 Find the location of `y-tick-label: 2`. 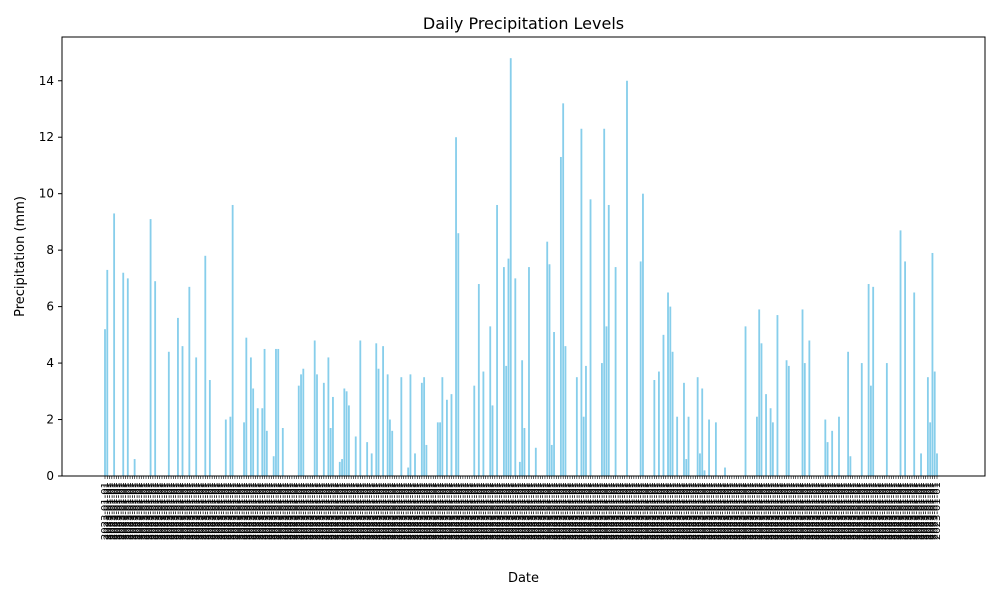

y-tick-label: 2 is located at coordinates (50, 420).